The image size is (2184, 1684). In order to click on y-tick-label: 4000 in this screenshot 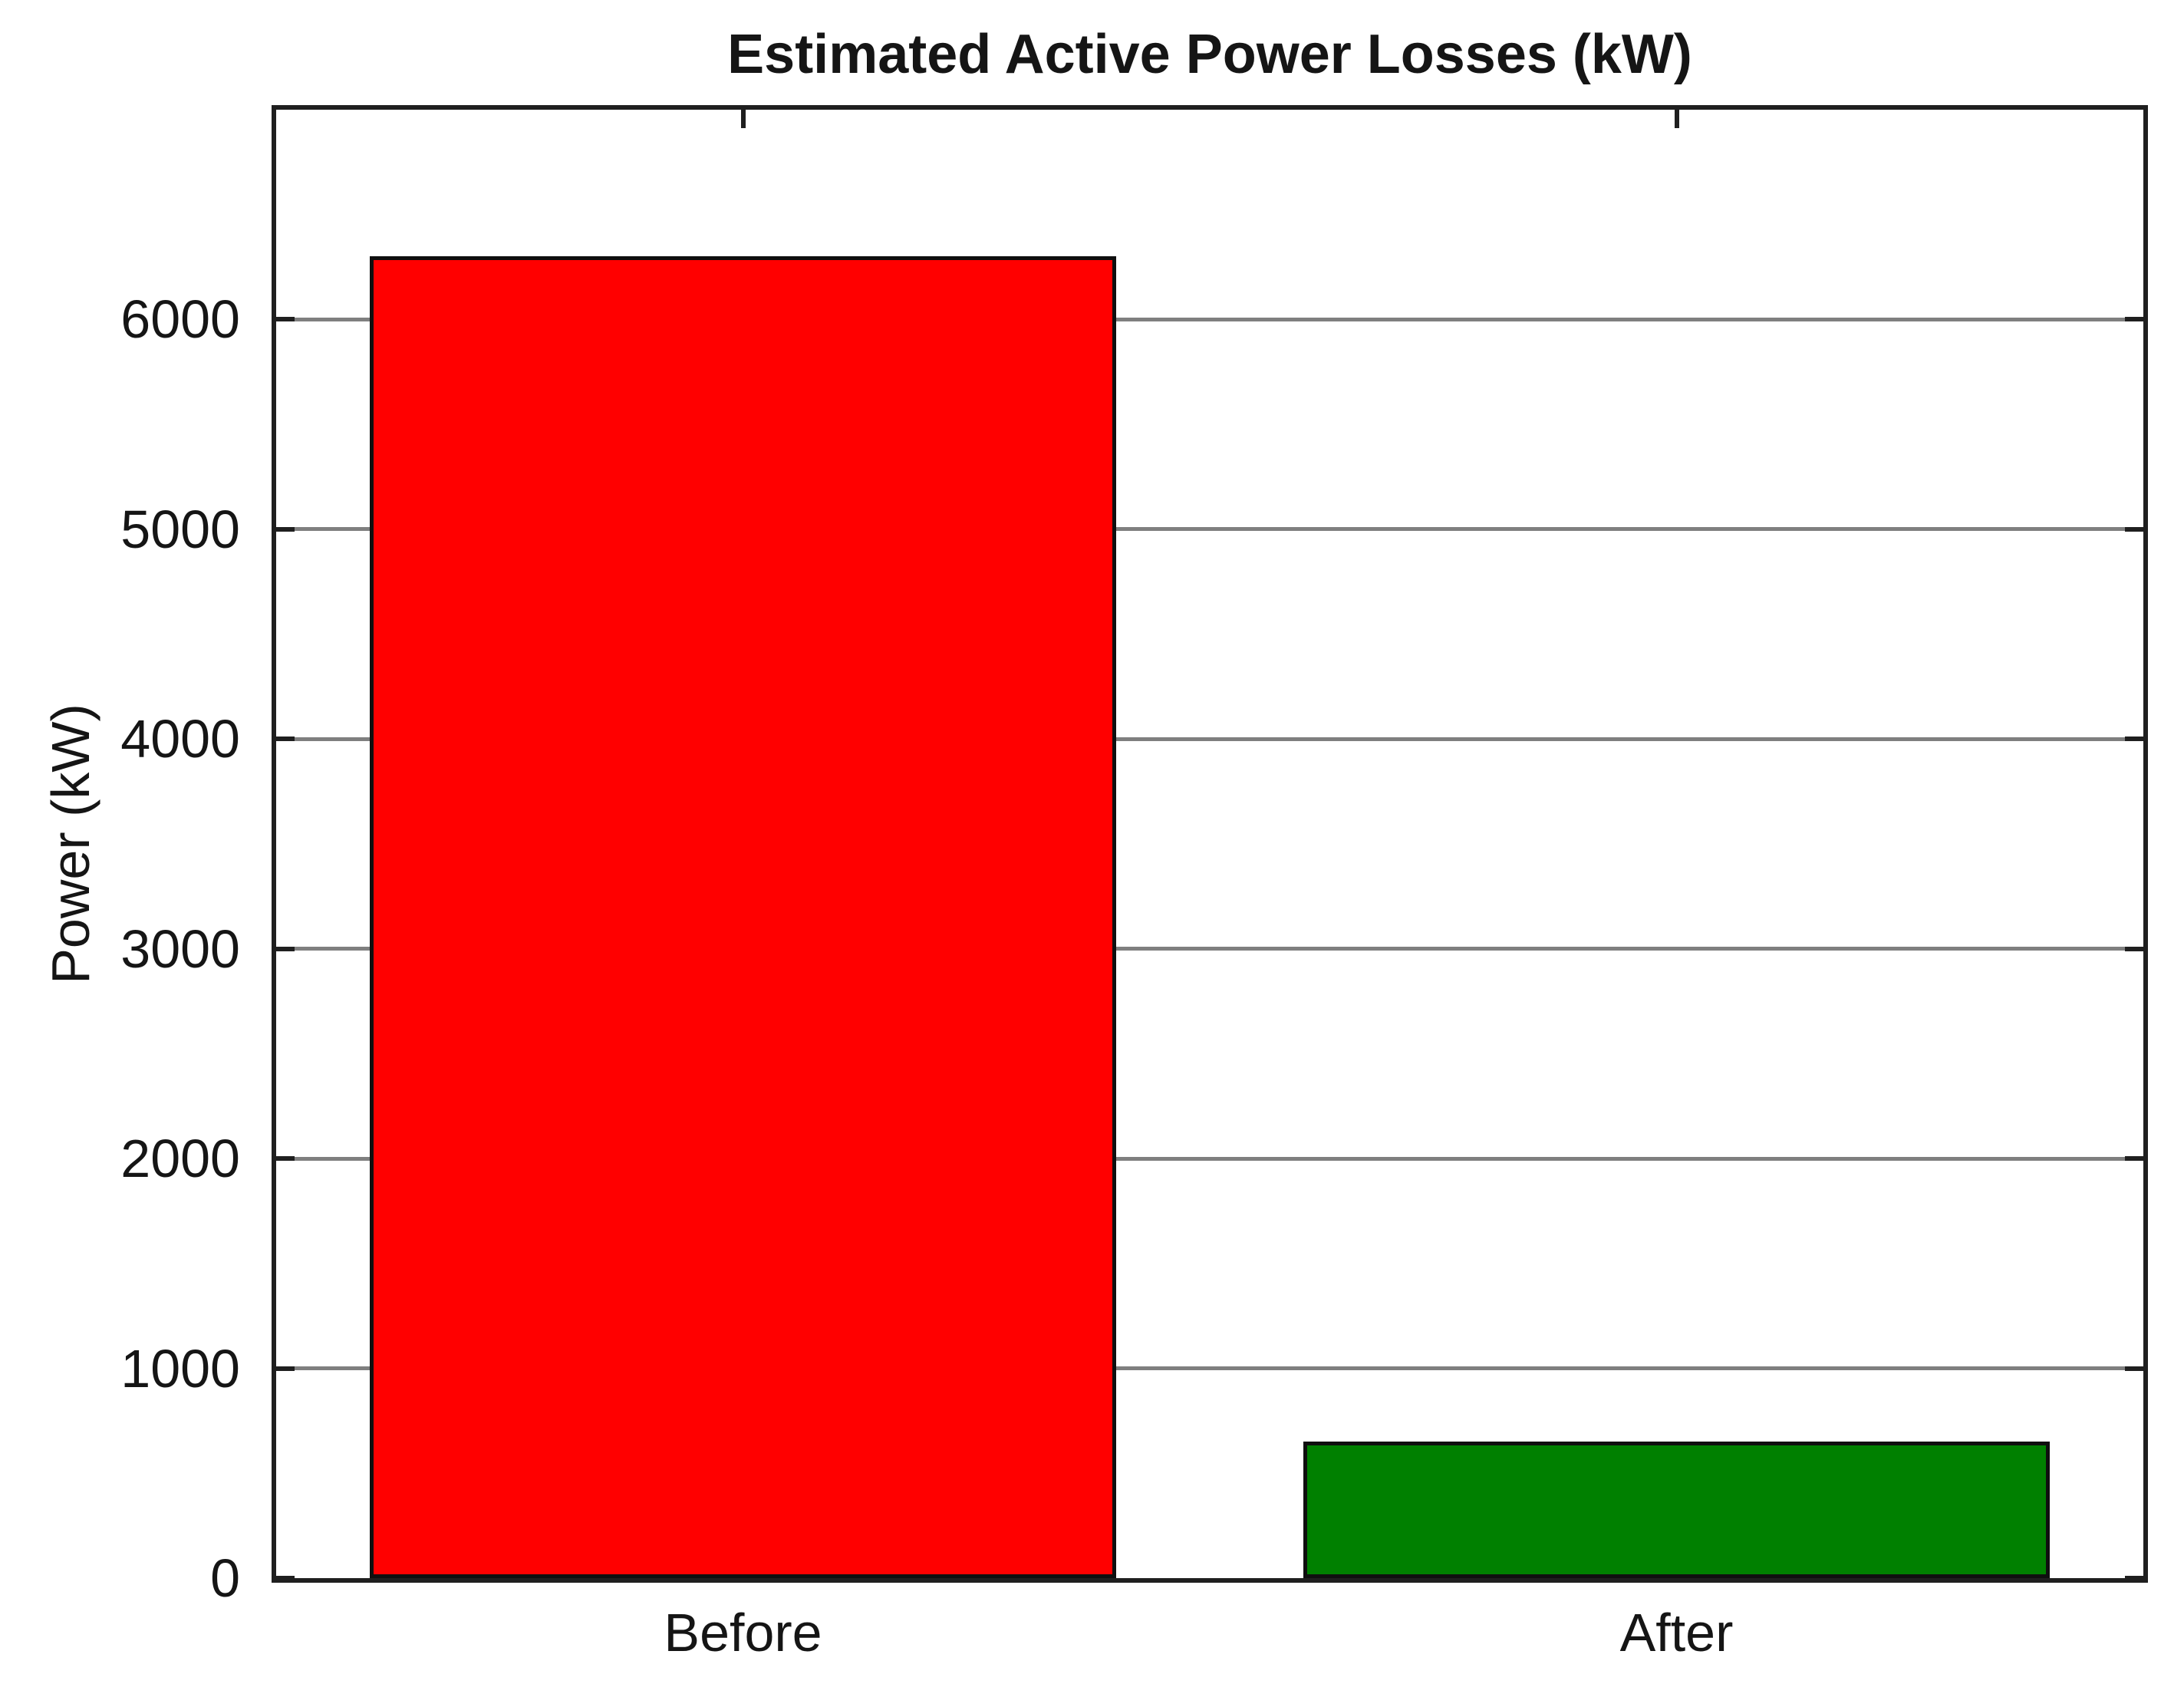, I will do `click(180, 739)`.